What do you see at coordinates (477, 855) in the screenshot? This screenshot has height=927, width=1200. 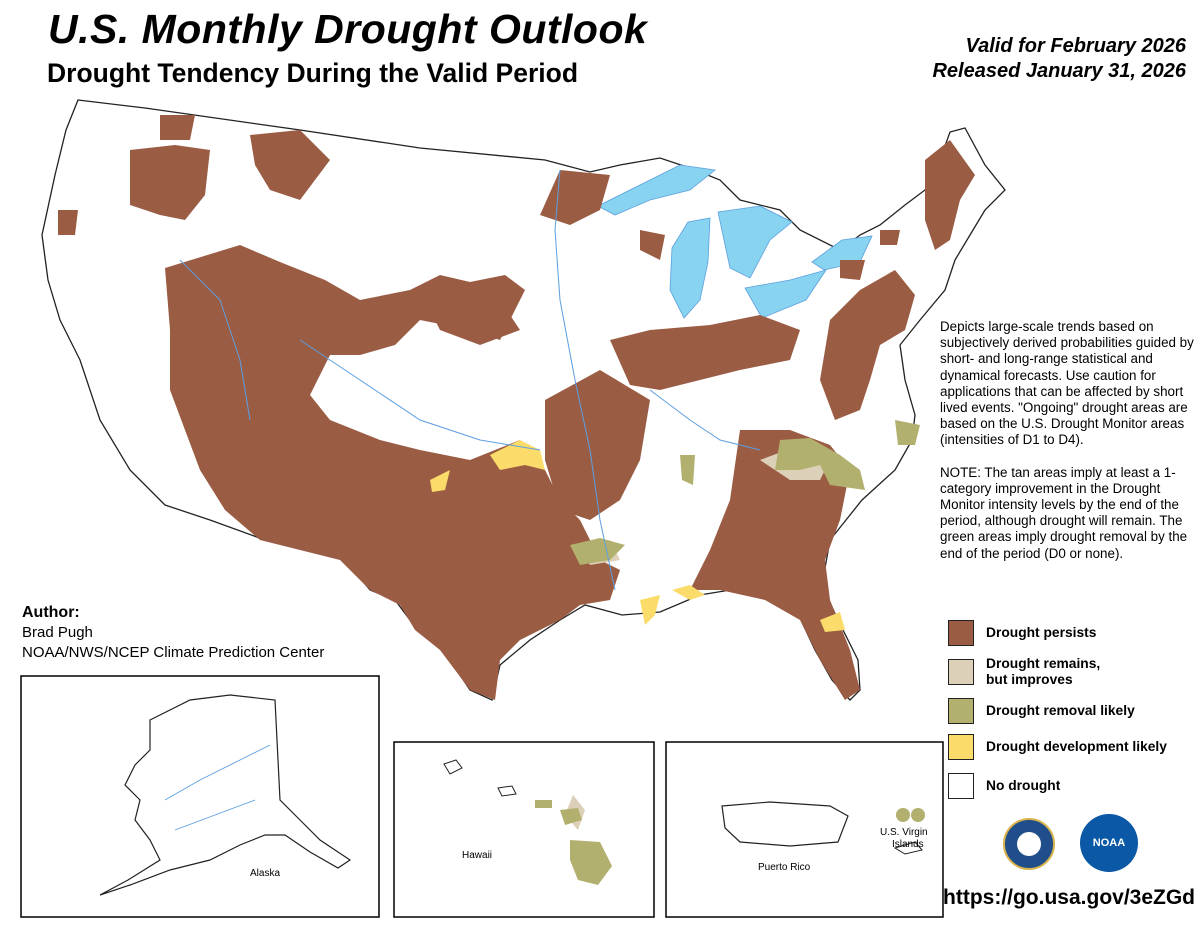 I see `hawaii-label: Hawaii` at bounding box center [477, 855].